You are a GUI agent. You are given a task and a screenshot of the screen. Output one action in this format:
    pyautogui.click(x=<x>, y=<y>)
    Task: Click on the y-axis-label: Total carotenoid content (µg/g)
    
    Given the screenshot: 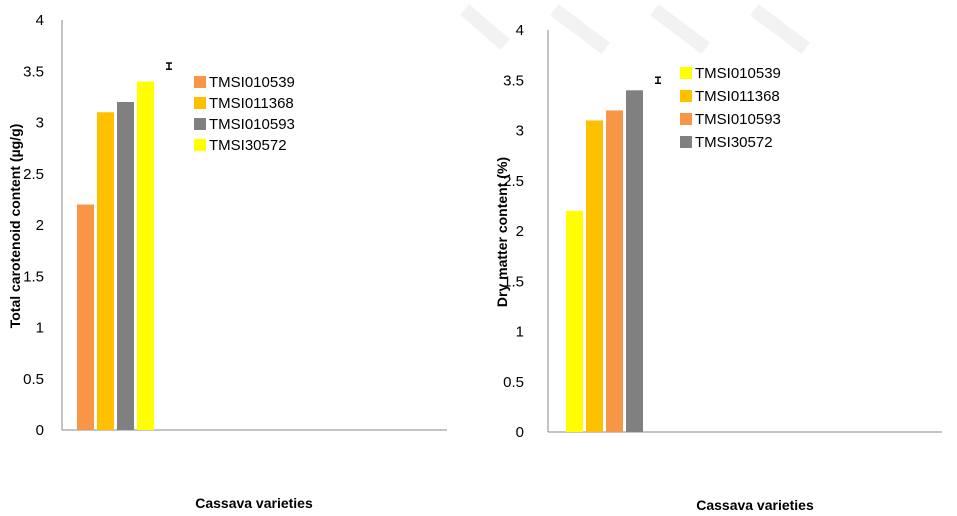 What is the action you would take?
    pyautogui.click(x=15, y=226)
    